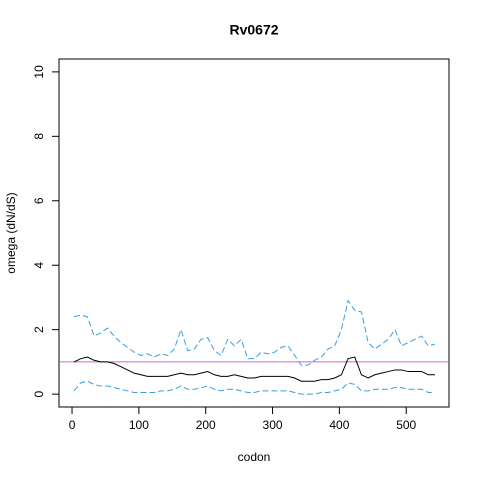  What do you see at coordinates (39, 136) in the screenshot?
I see `y-tick-label: 8` at bounding box center [39, 136].